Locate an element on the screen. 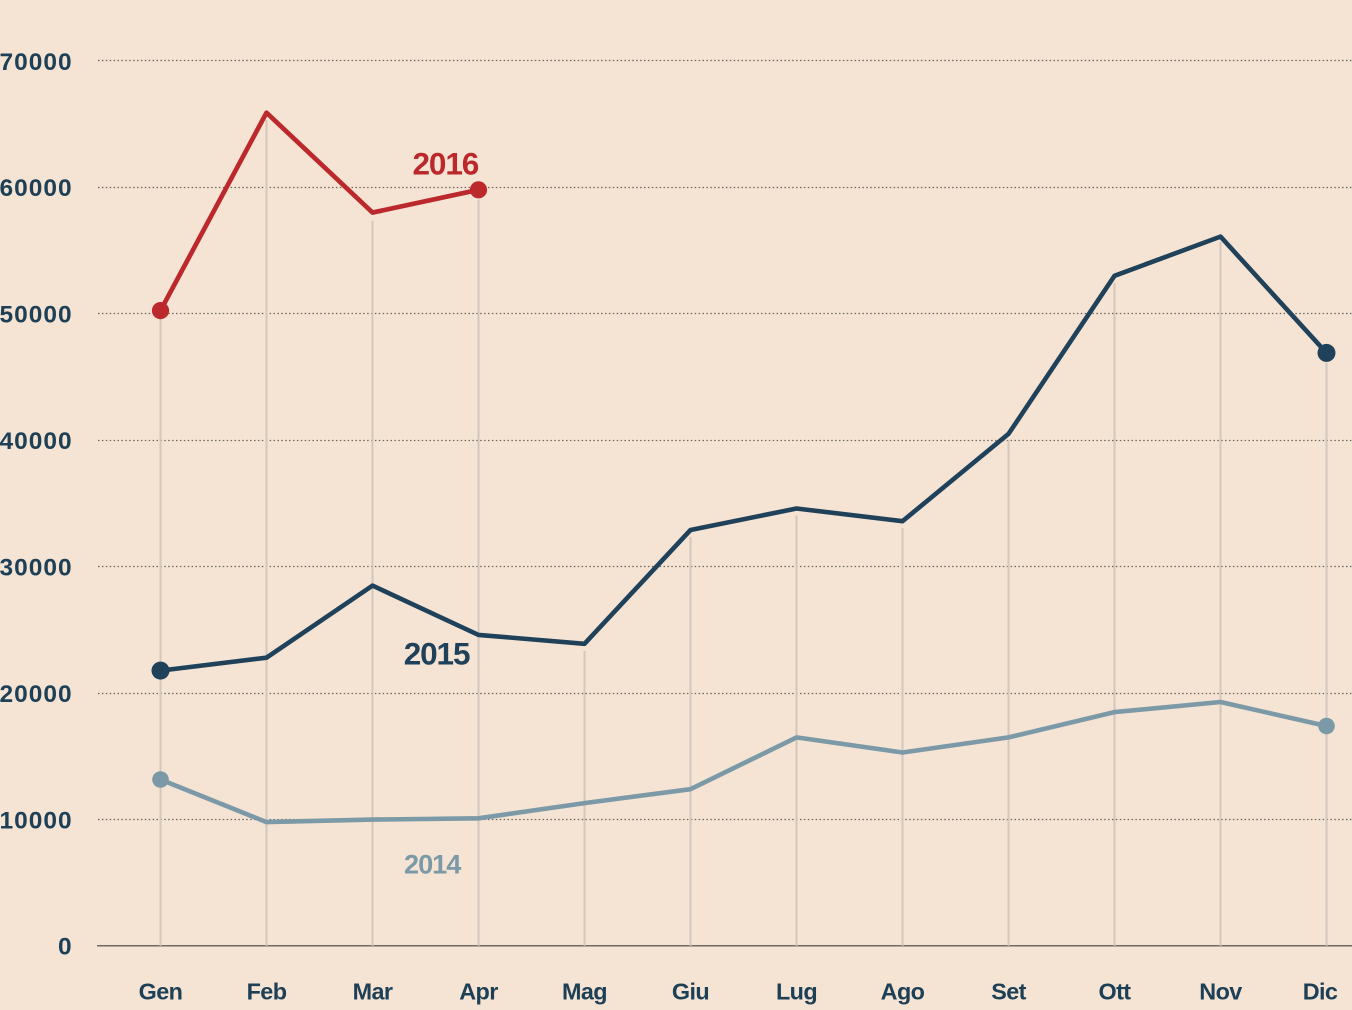 The height and width of the screenshot is (1010, 1352). svg-text: 0 is located at coordinates (65, 947).